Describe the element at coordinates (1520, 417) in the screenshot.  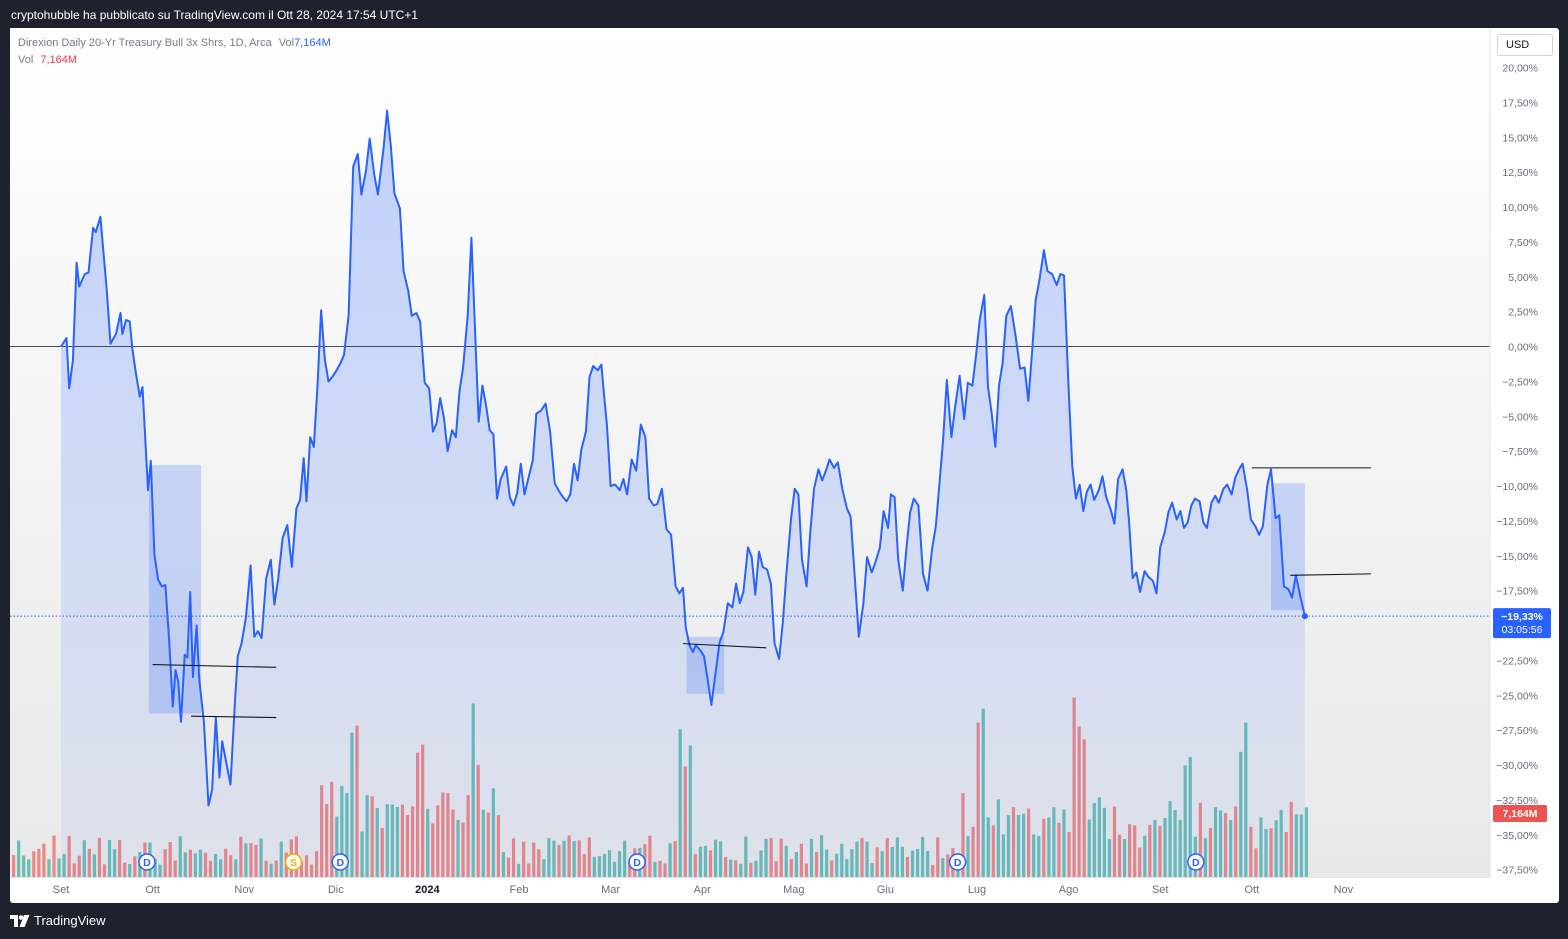
I see `y-tick-label: −5,00%` at that location.